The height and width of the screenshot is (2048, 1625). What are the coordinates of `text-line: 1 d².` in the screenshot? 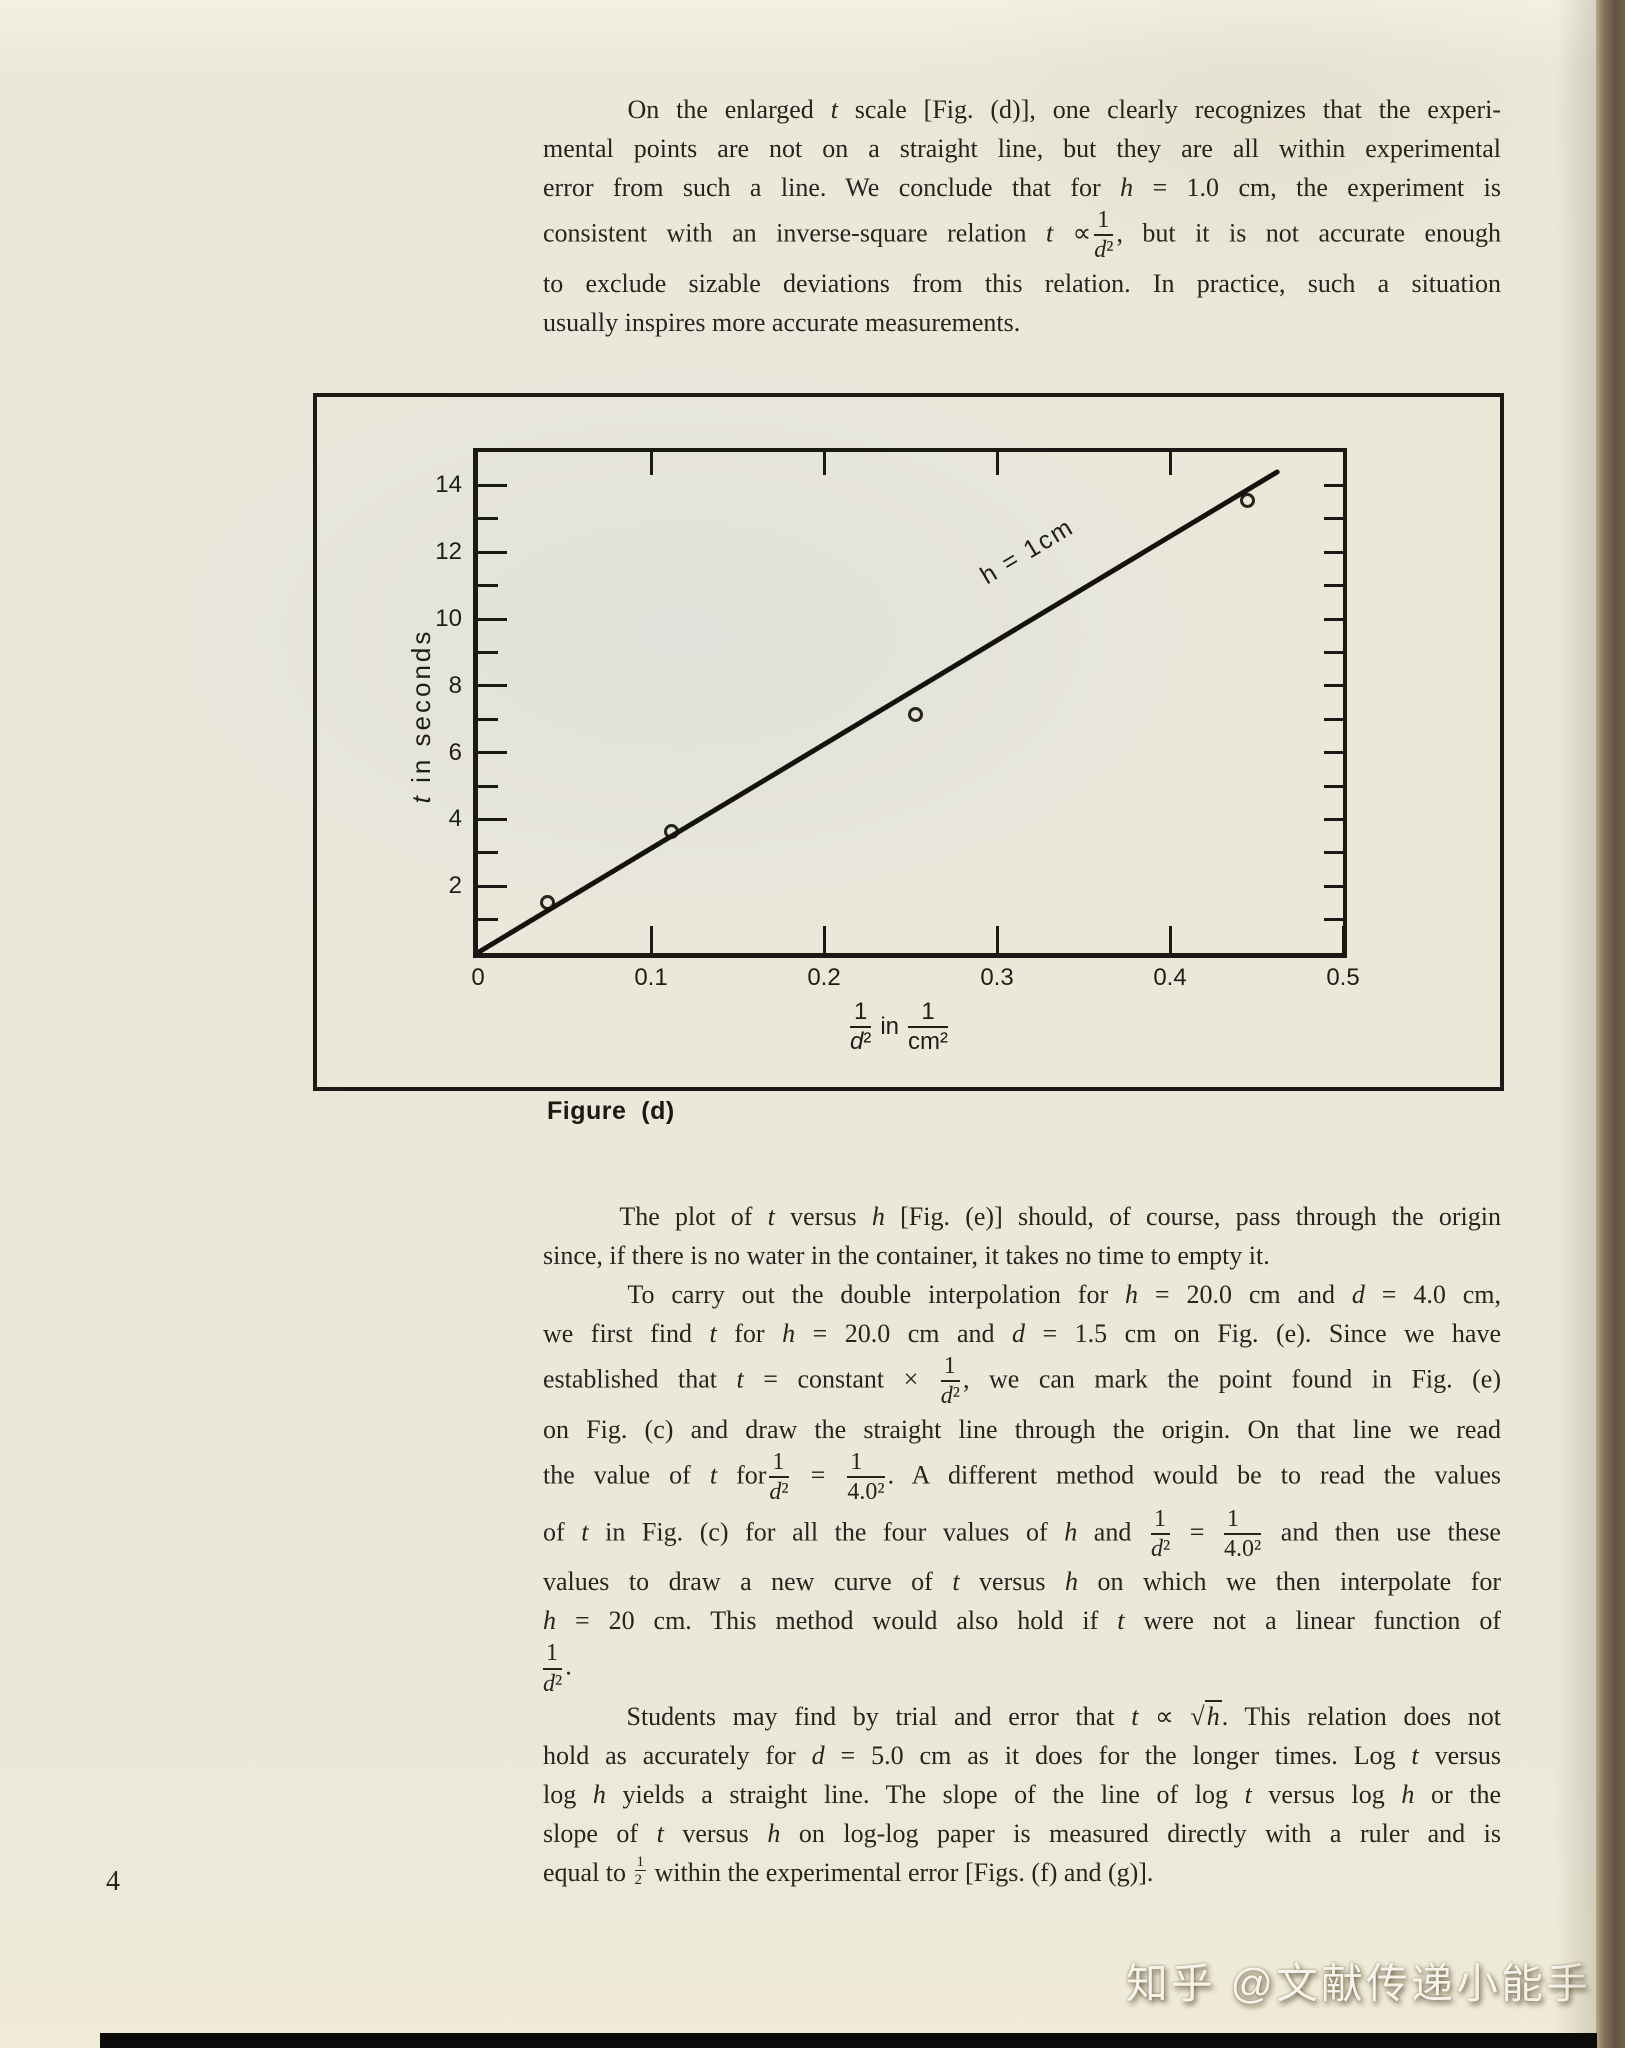 It's located at (557, 1668).